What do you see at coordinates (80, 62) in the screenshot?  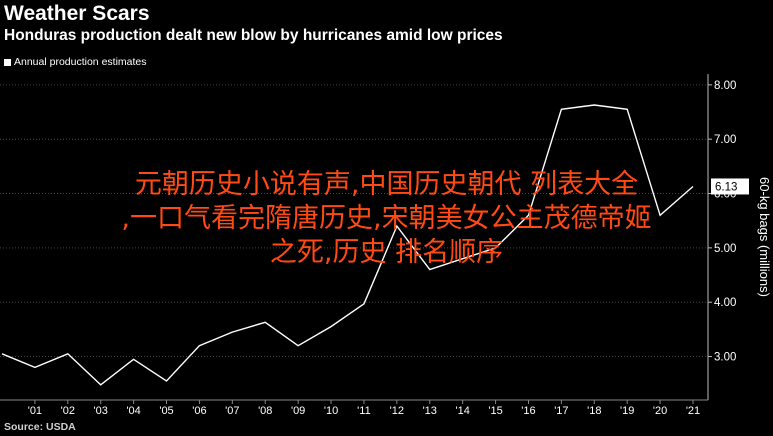 I see `legend-label: Annual production estimates` at bounding box center [80, 62].